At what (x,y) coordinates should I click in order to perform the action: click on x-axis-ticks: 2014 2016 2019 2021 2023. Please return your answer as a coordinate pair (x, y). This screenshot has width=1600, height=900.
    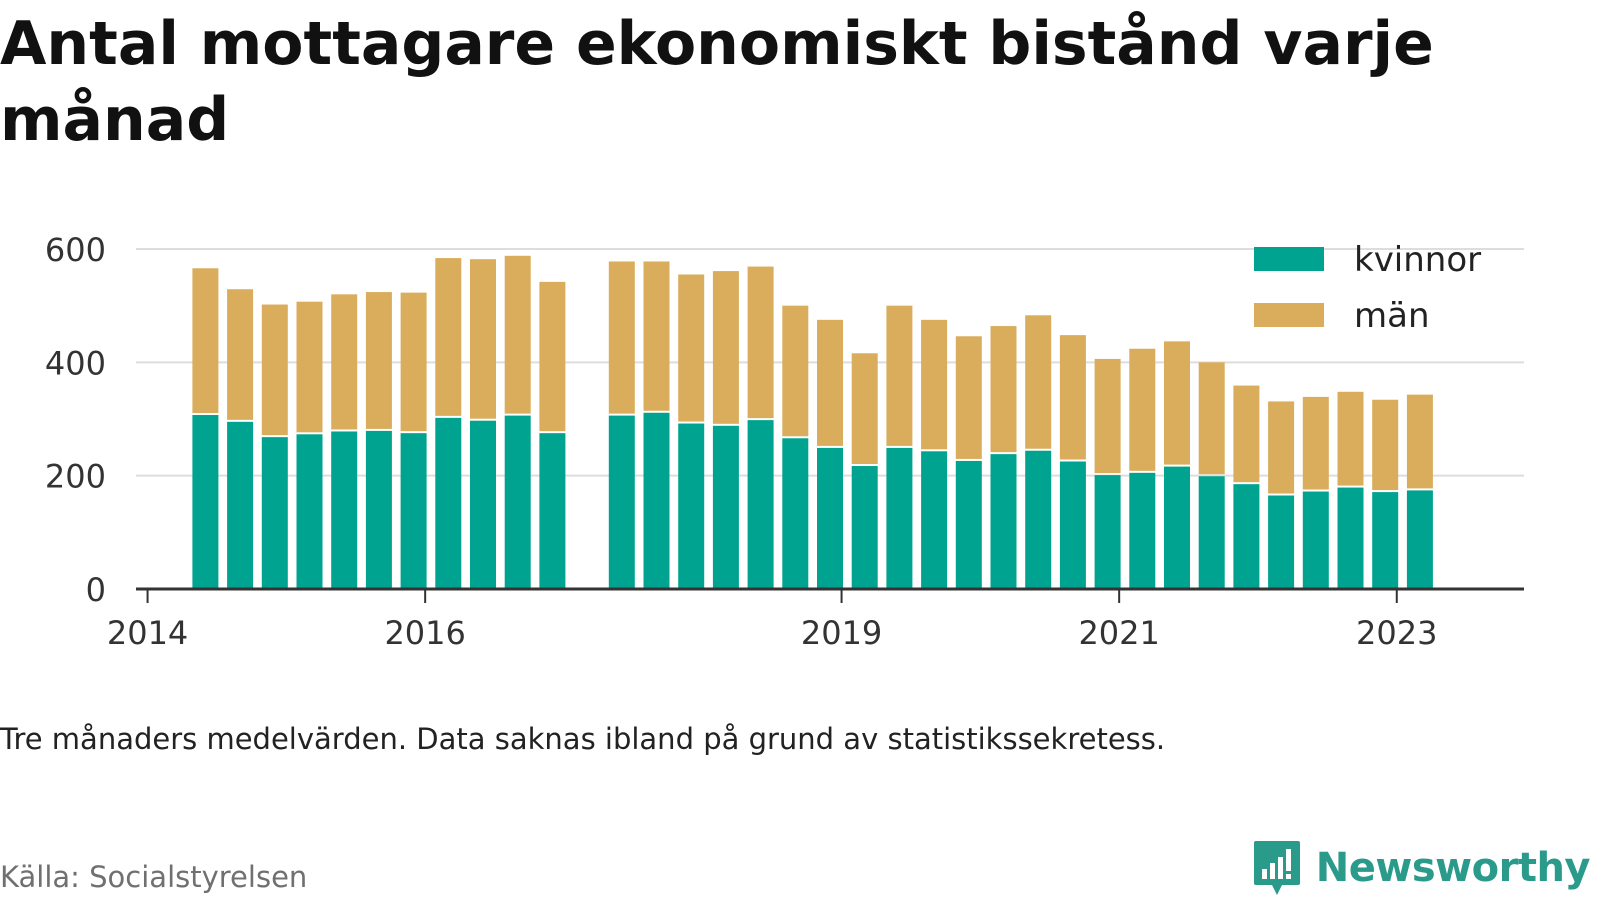
    Looking at the image, I should click on (772, 620).